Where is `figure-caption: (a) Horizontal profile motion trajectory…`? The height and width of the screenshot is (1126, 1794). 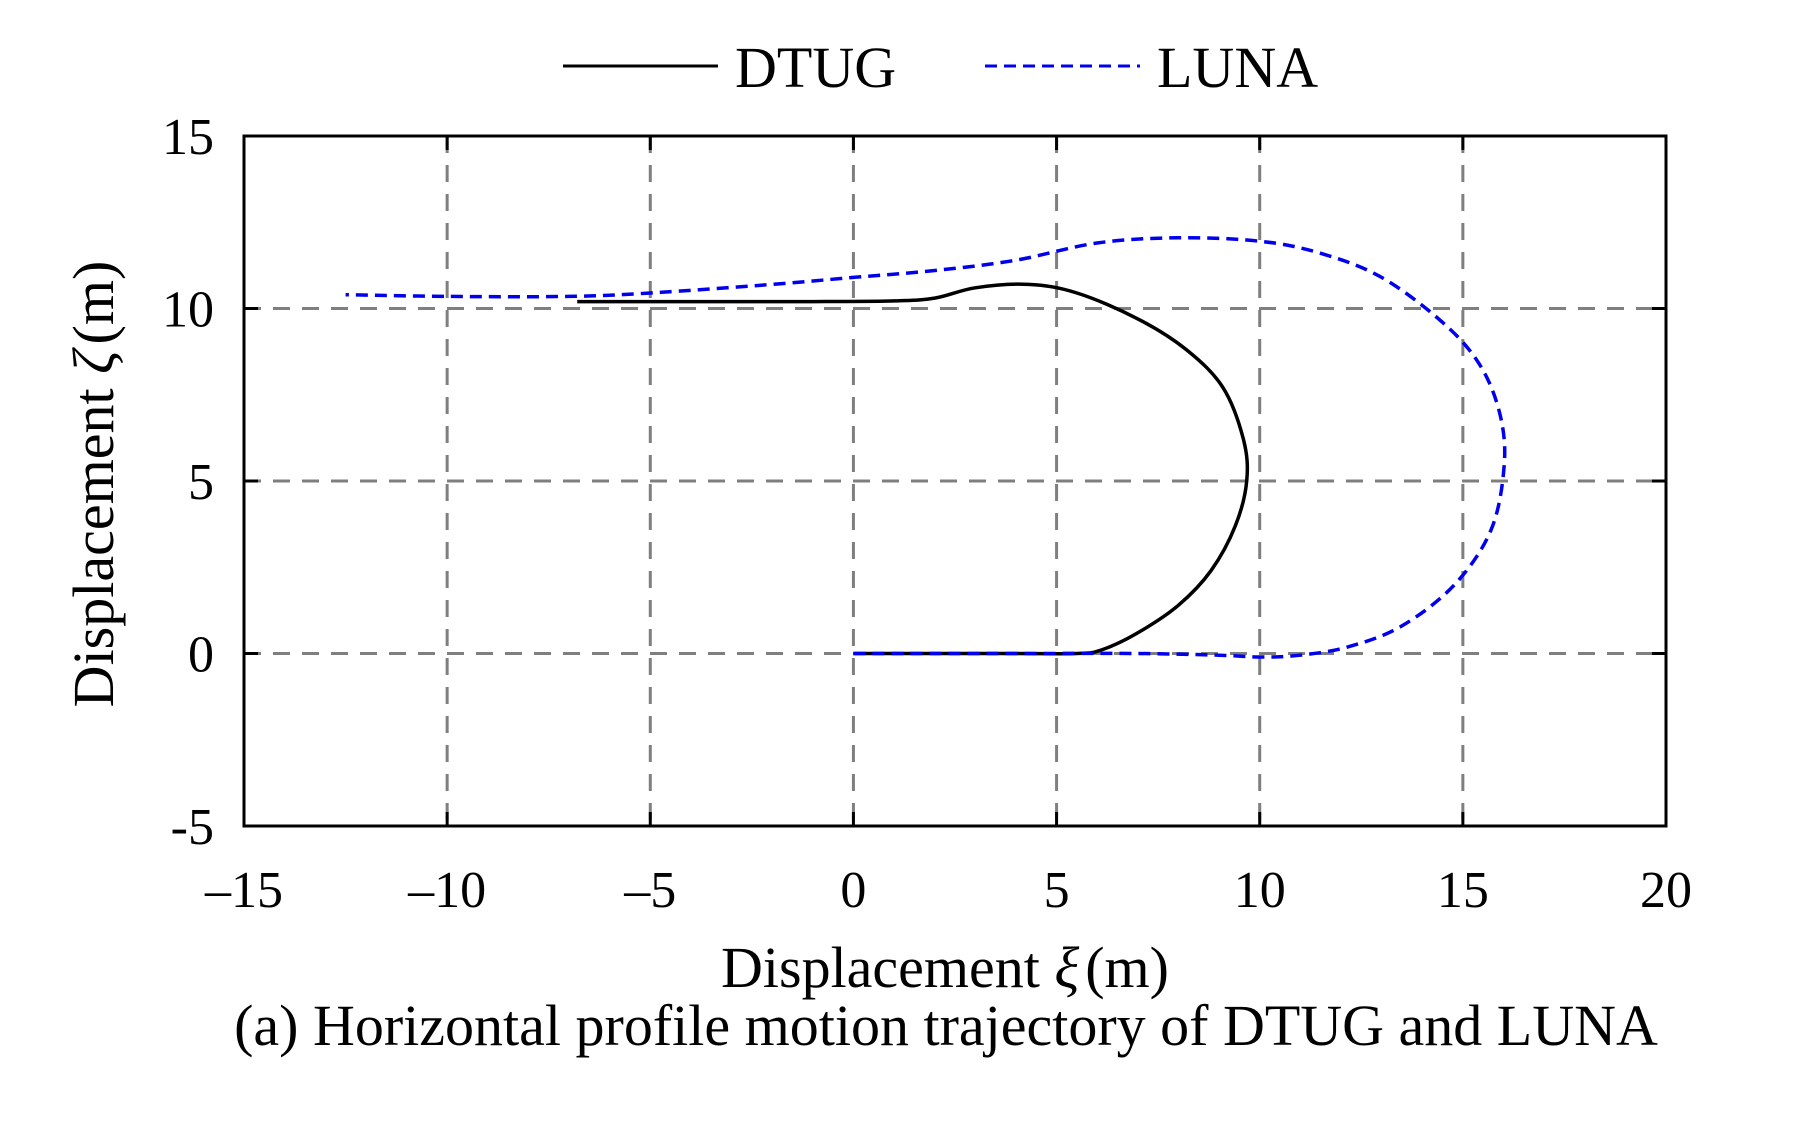 figure-caption: (a) Horizontal profile motion trajectory… is located at coordinates (946, 1025).